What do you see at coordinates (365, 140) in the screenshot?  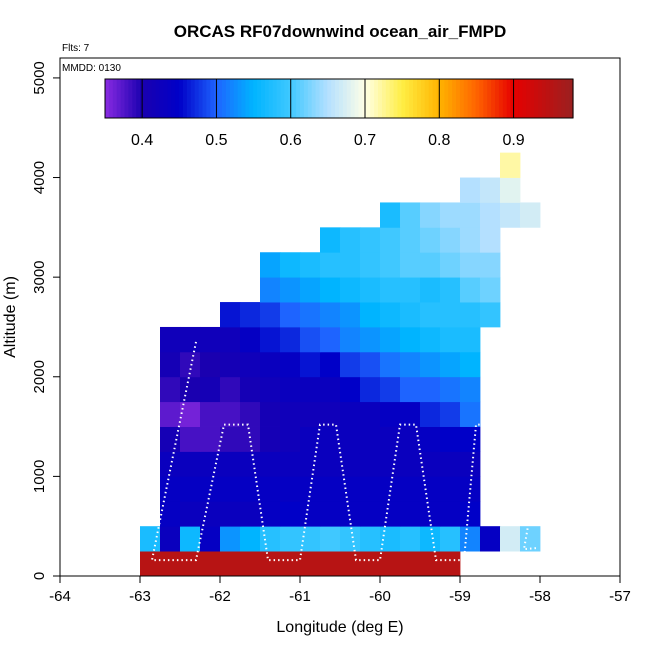 I see `colorbar-tick-label: 0.7` at bounding box center [365, 140].